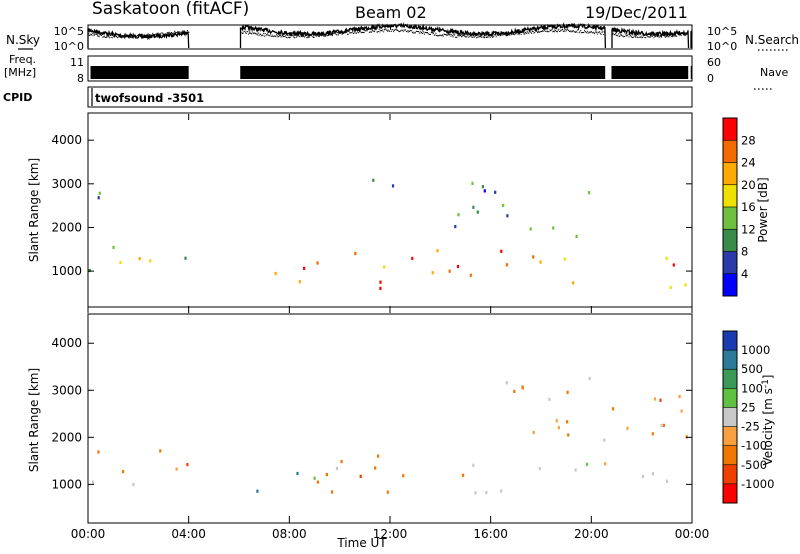 This screenshot has height=554, width=800. Describe the element at coordinates (755, 350) in the screenshot. I see `velocity-colorbar-label-0: 1000` at that location.